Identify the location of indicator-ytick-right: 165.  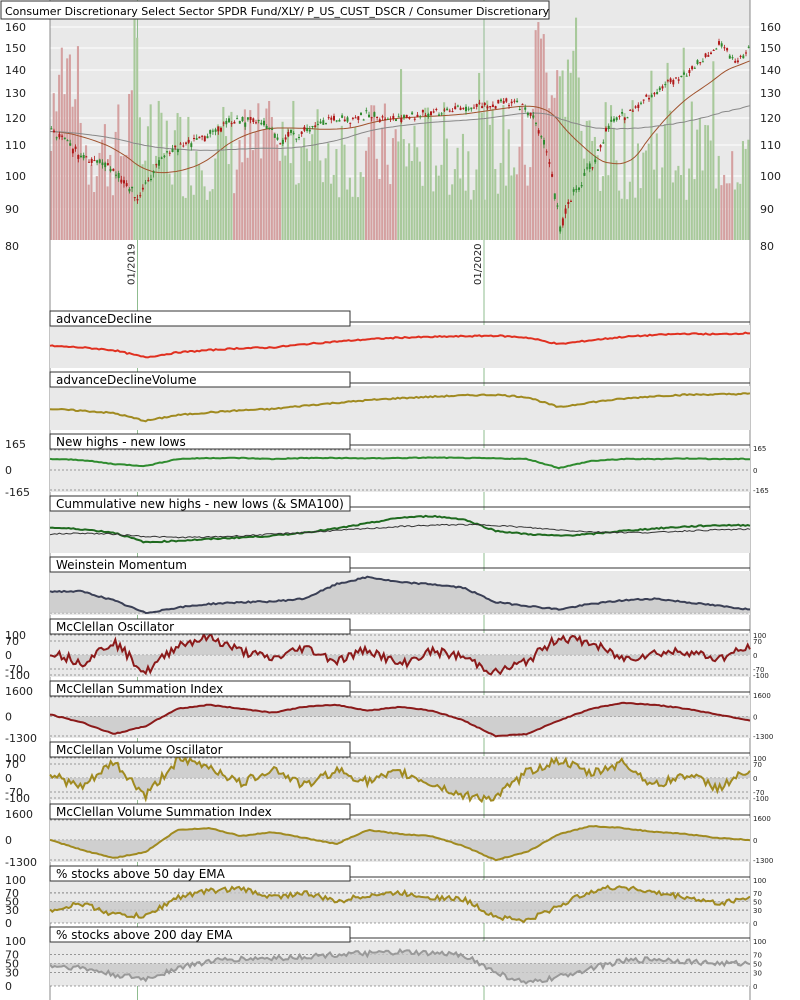
(759, 449).